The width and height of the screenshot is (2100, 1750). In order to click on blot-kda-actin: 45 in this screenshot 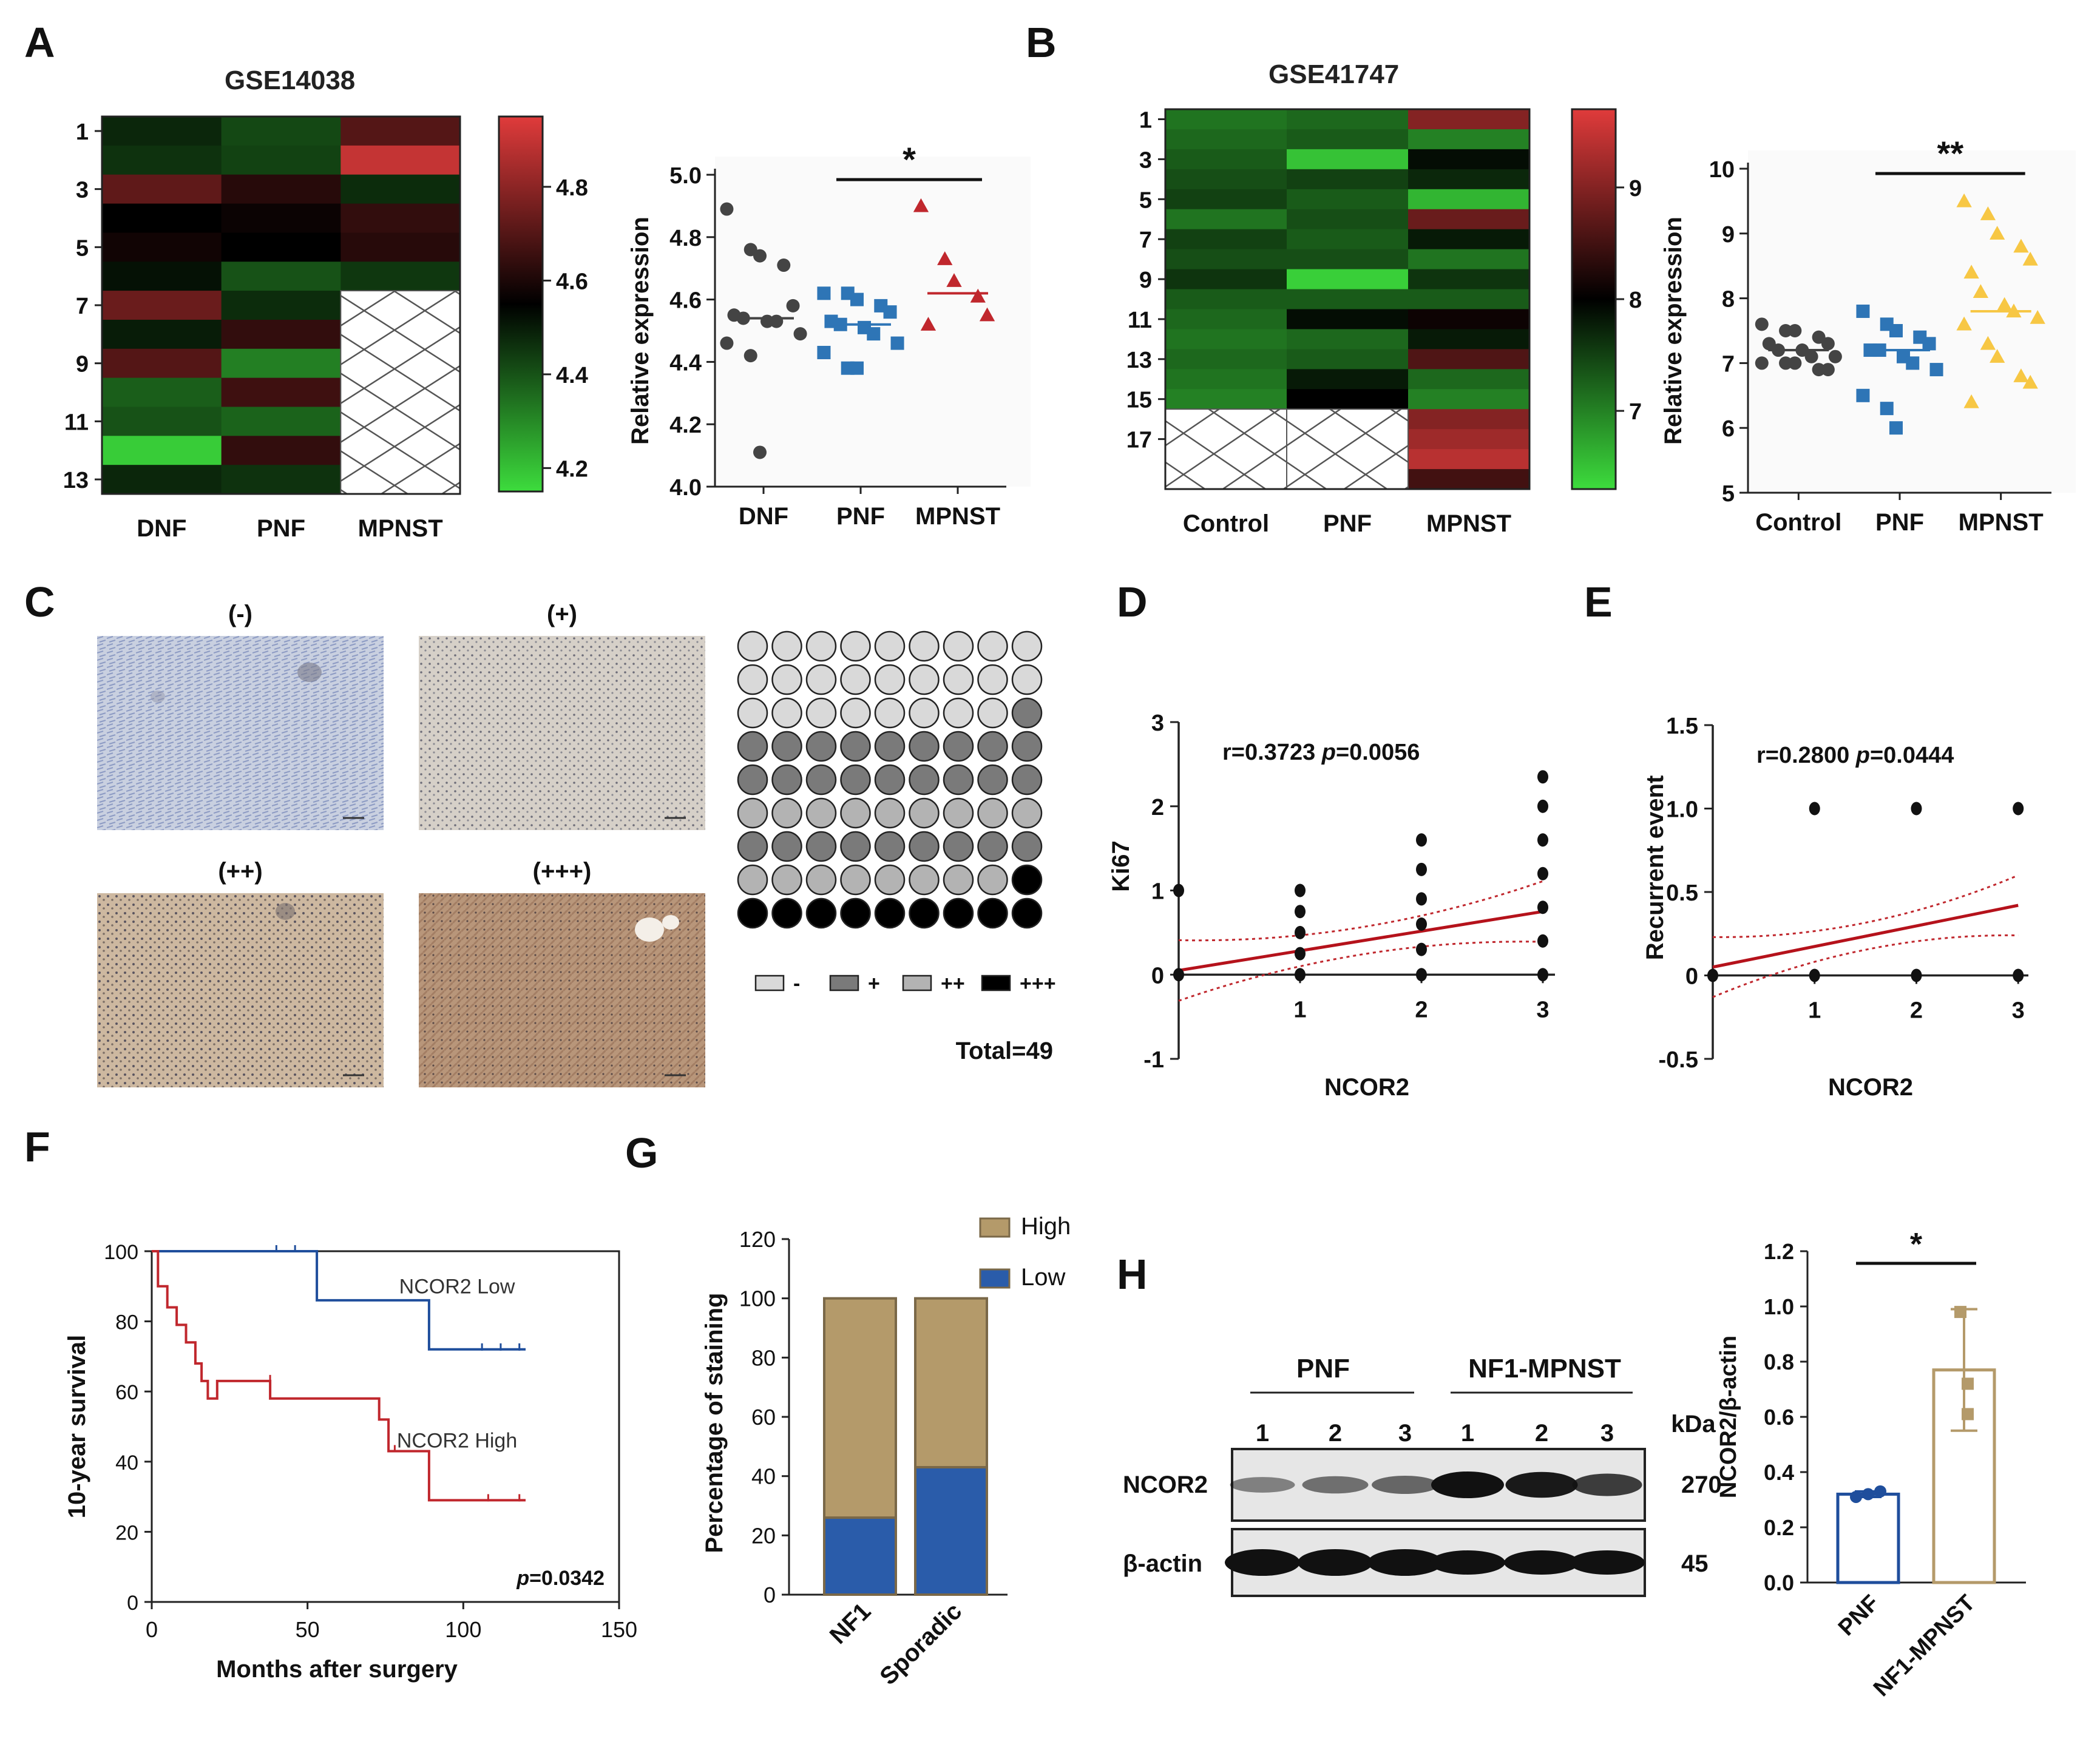, I will do `click(1695, 1563)`.